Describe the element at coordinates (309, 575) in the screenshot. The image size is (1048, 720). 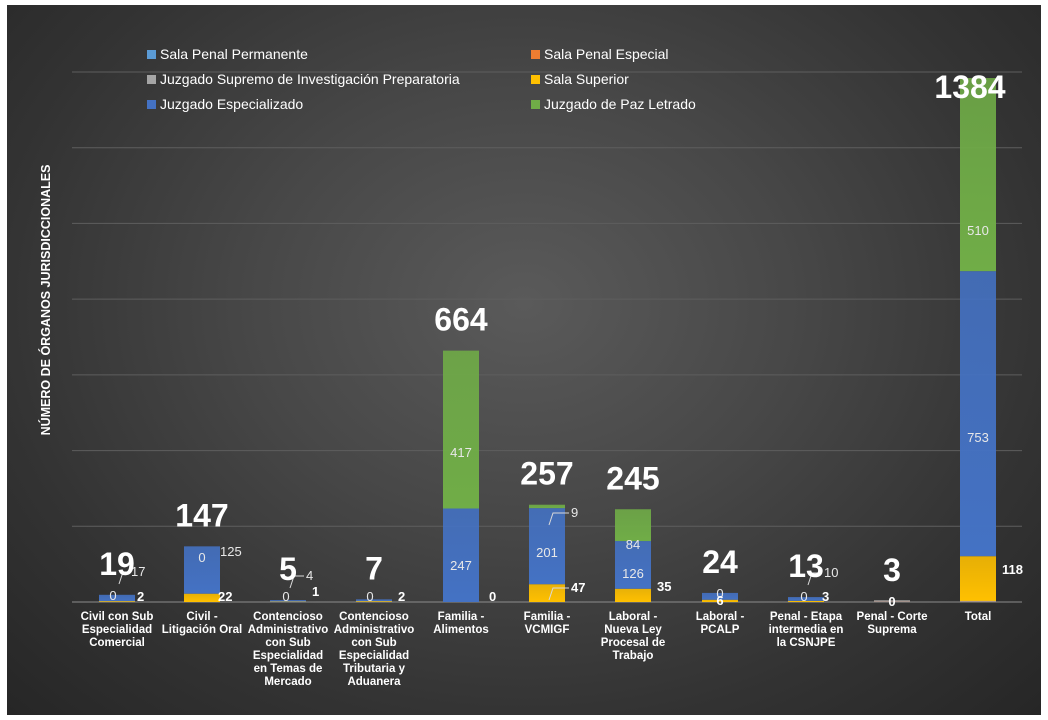
I see `data-label: 4` at that location.